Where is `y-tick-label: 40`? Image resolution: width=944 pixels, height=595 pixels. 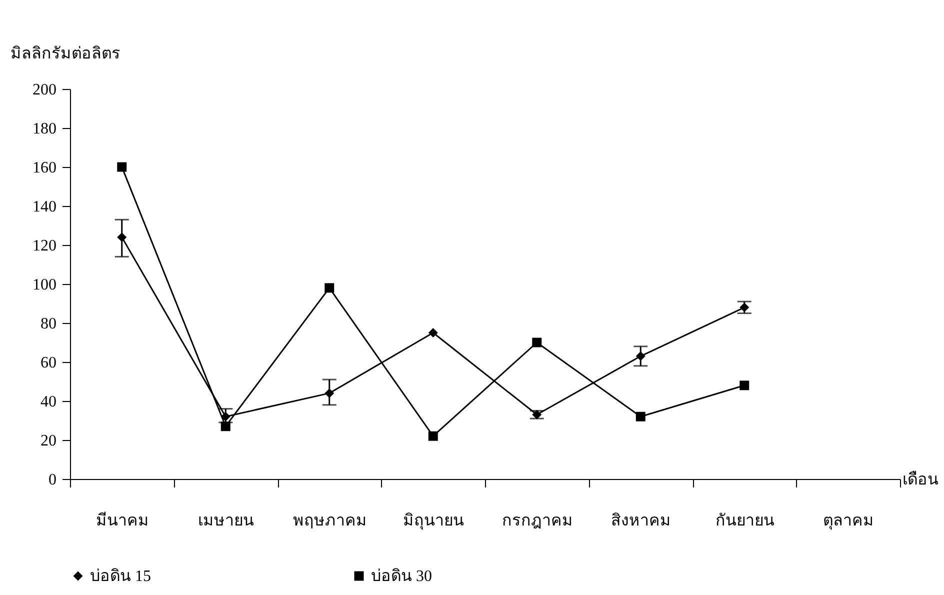
y-tick-label: 40 is located at coordinates (48, 402).